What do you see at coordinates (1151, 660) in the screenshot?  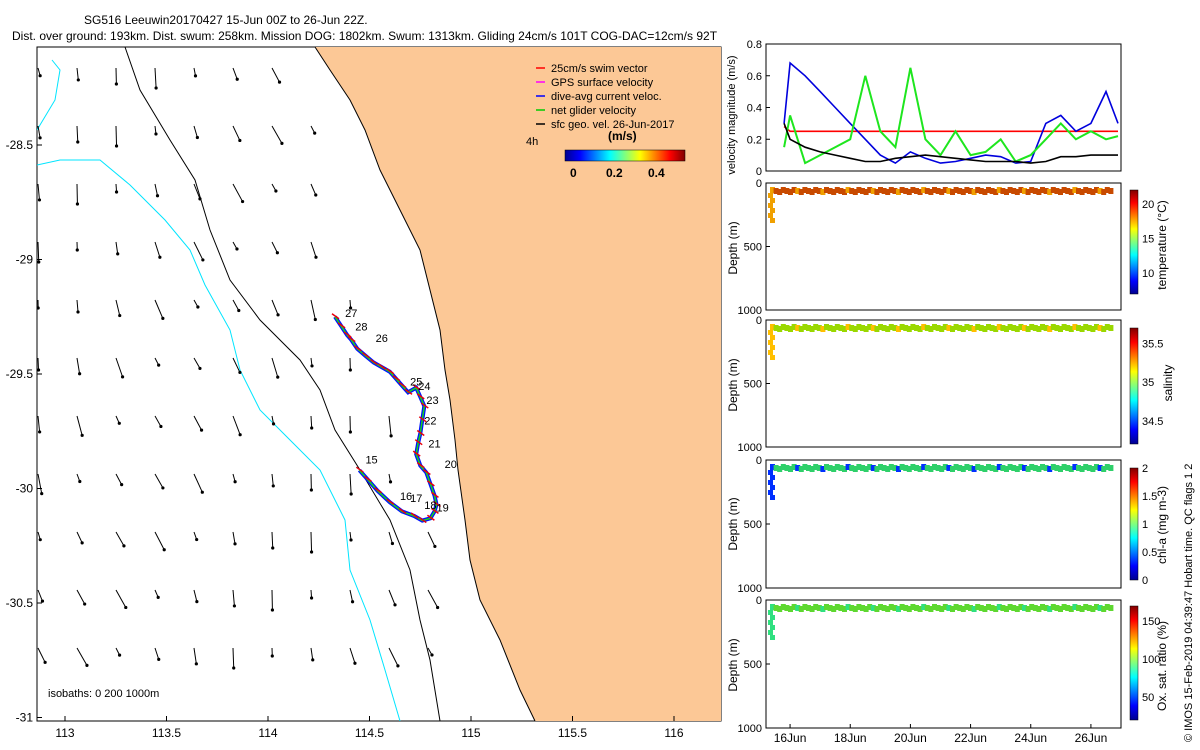 I see `section-cbar-tick: 100` at bounding box center [1151, 660].